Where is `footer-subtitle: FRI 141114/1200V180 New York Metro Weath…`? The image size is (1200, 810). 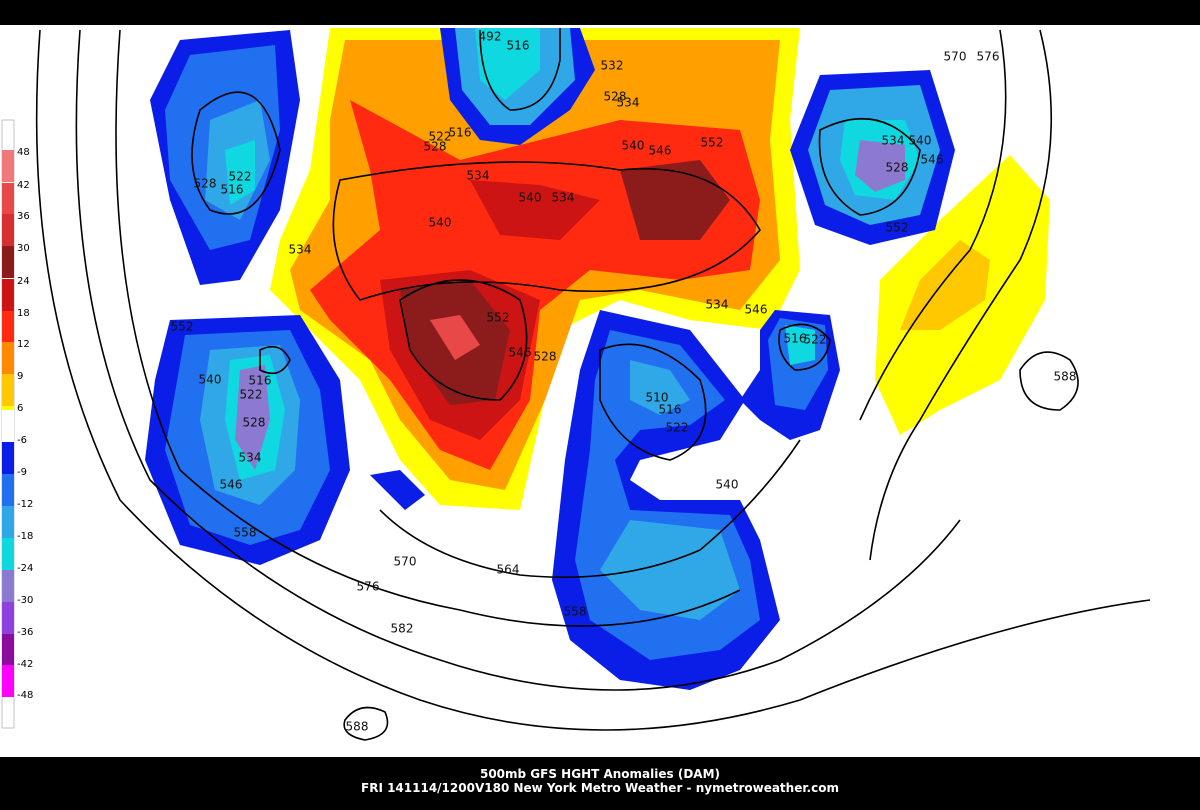 footer-subtitle: FRI 141114/1200V180 New York Metro Weath… is located at coordinates (600, 788).